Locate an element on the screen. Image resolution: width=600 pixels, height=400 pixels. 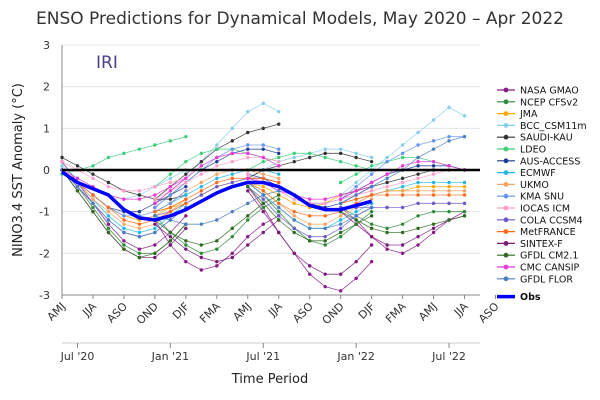
y-tick-label: 0 is located at coordinates (46, 170).